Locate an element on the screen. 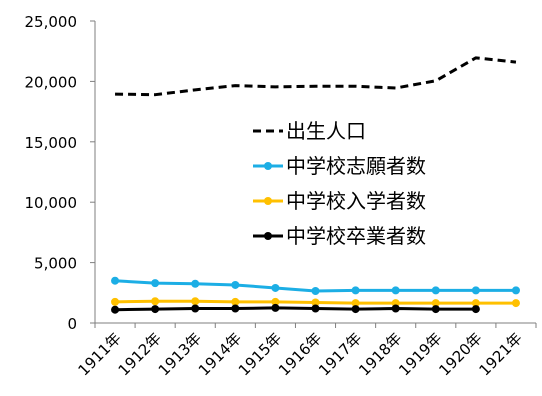 This screenshot has width=542, height=396. x-tick-label: 1912年 is located at coordinates (140, 354).